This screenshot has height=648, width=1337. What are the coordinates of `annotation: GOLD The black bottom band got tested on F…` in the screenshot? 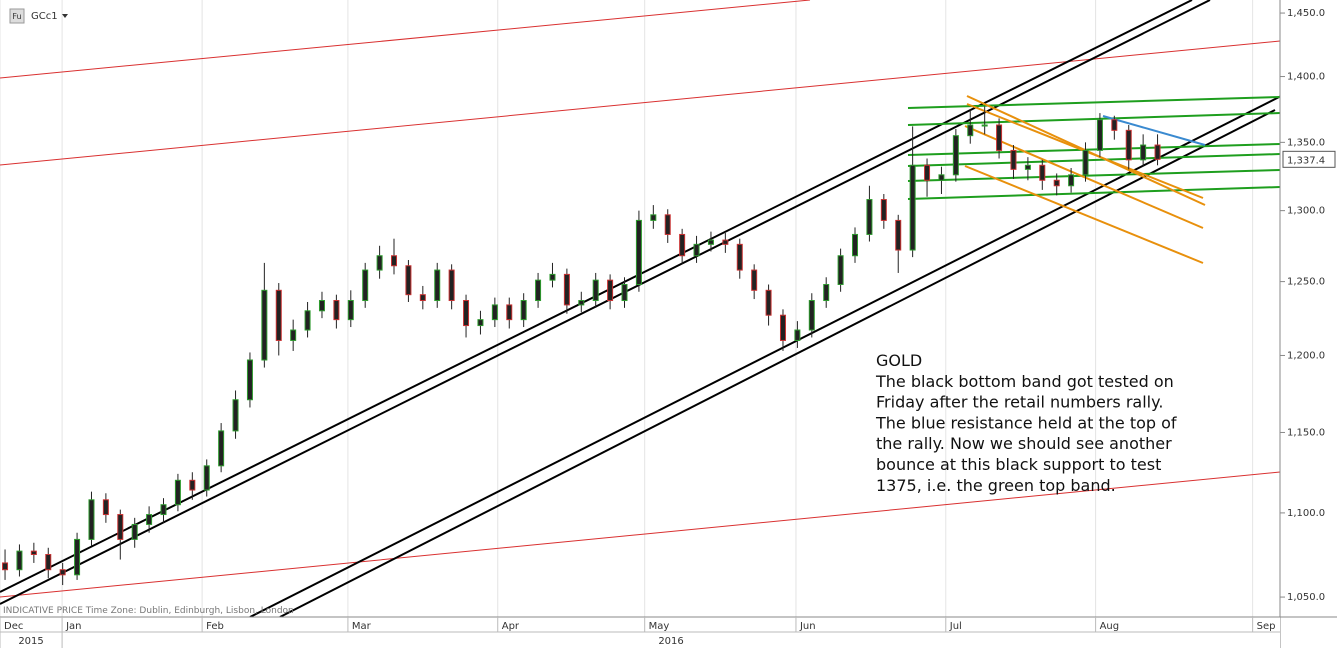 It's located at (1026, 423).